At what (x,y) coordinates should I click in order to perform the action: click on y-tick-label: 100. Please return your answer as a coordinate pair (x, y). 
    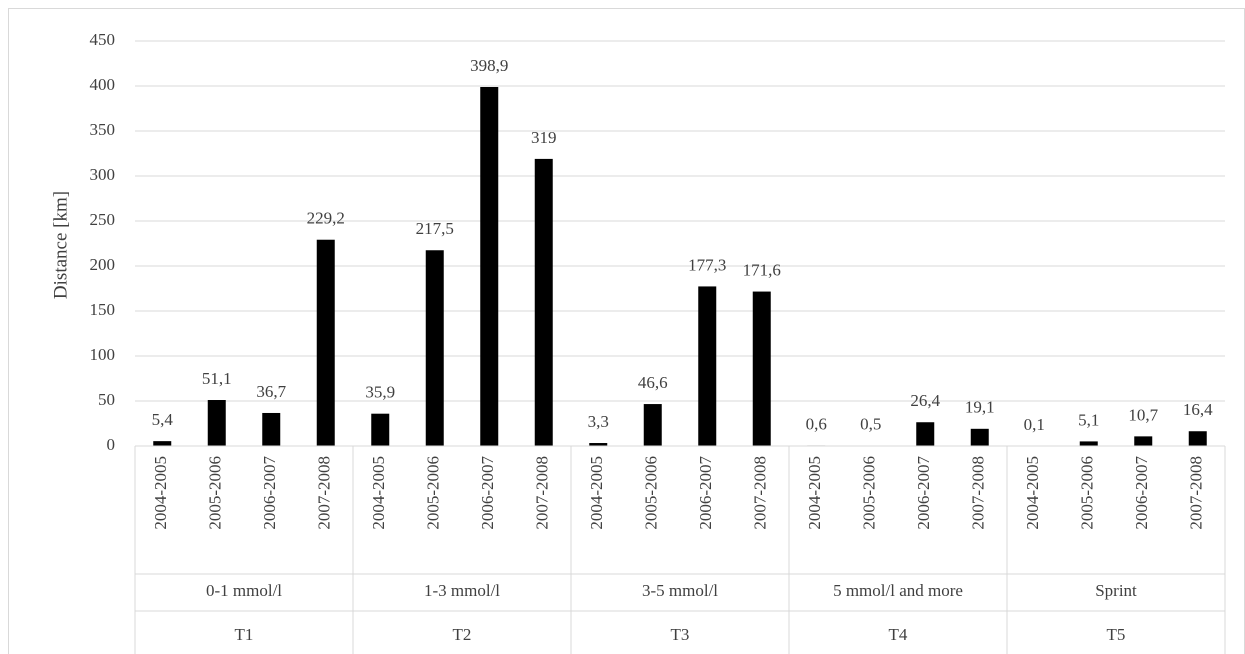
    Looking at the image, I should click on (103, 354).